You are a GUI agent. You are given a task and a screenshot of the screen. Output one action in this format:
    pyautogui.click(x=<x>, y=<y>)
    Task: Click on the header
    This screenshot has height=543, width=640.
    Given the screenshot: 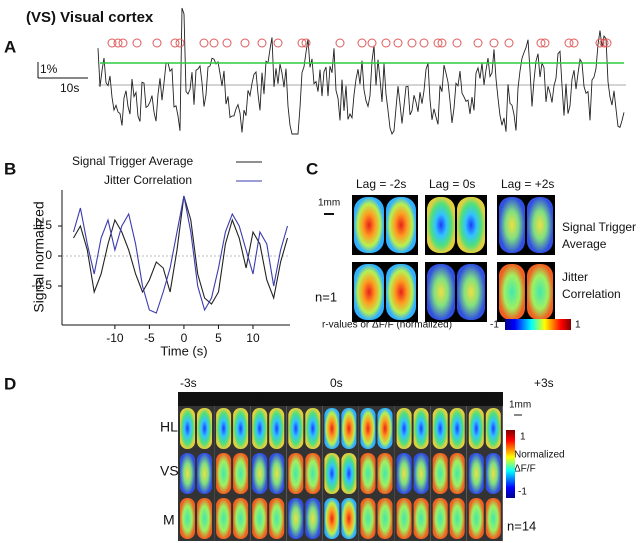 What is the action you would take?
    pyautogui.click(x=340, y=399)
    